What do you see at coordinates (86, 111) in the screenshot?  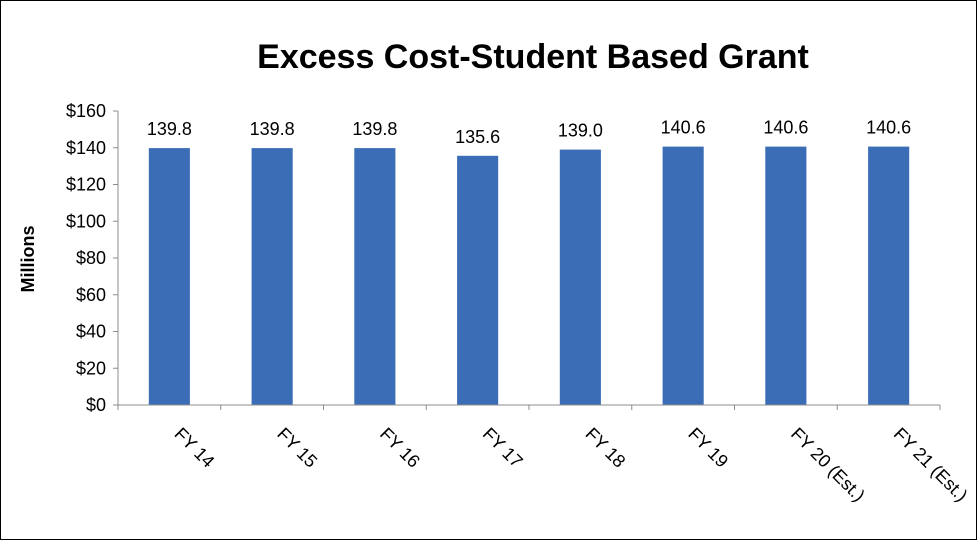 I see `y-tick-label: $160` at bounding box center [86, 111].